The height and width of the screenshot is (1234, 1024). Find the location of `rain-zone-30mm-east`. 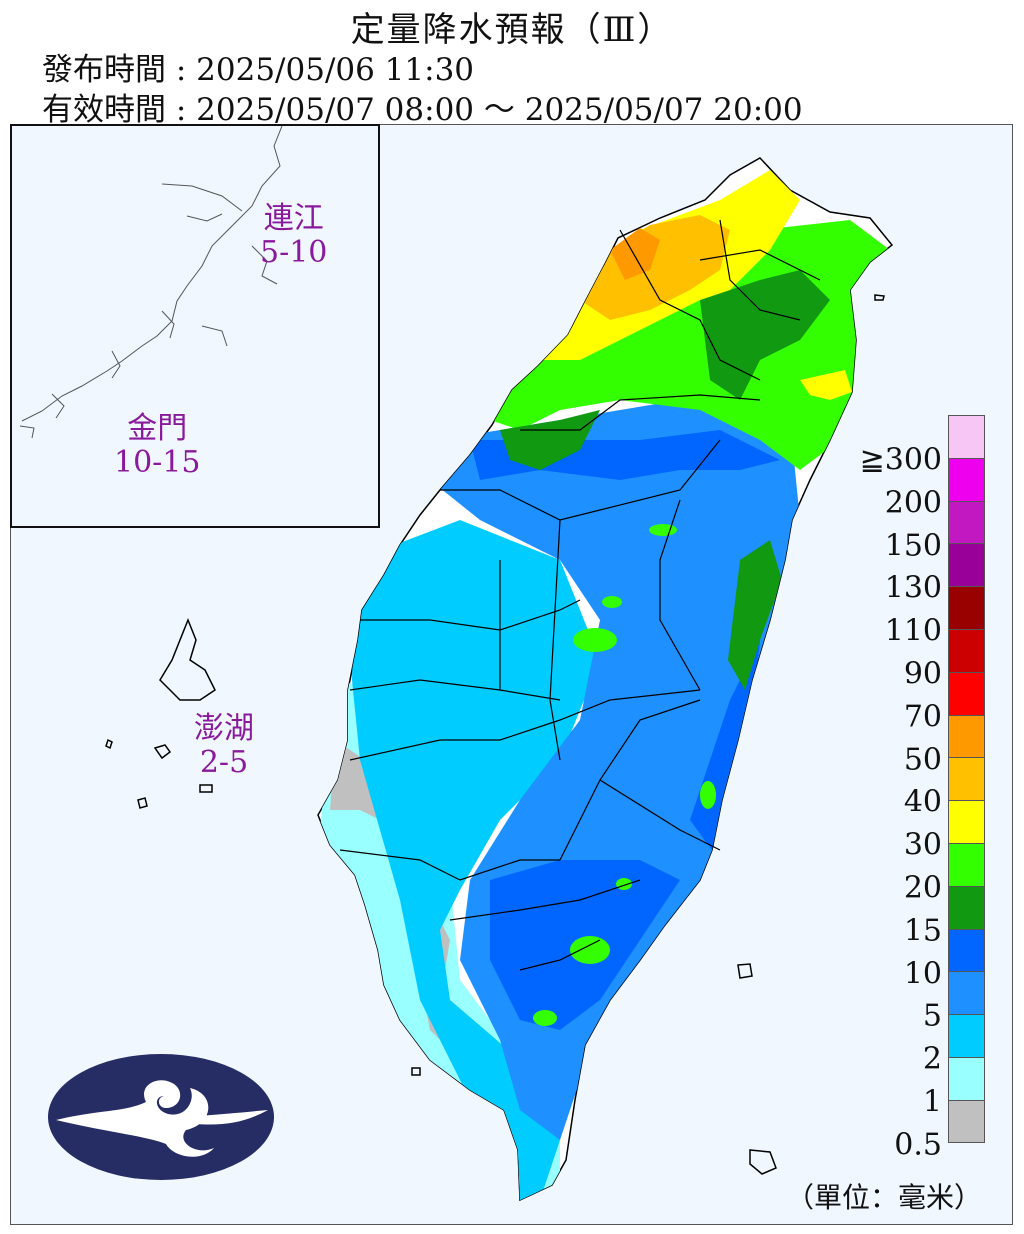

rain-zone-30mm-east is located at coordinates (755, 615).